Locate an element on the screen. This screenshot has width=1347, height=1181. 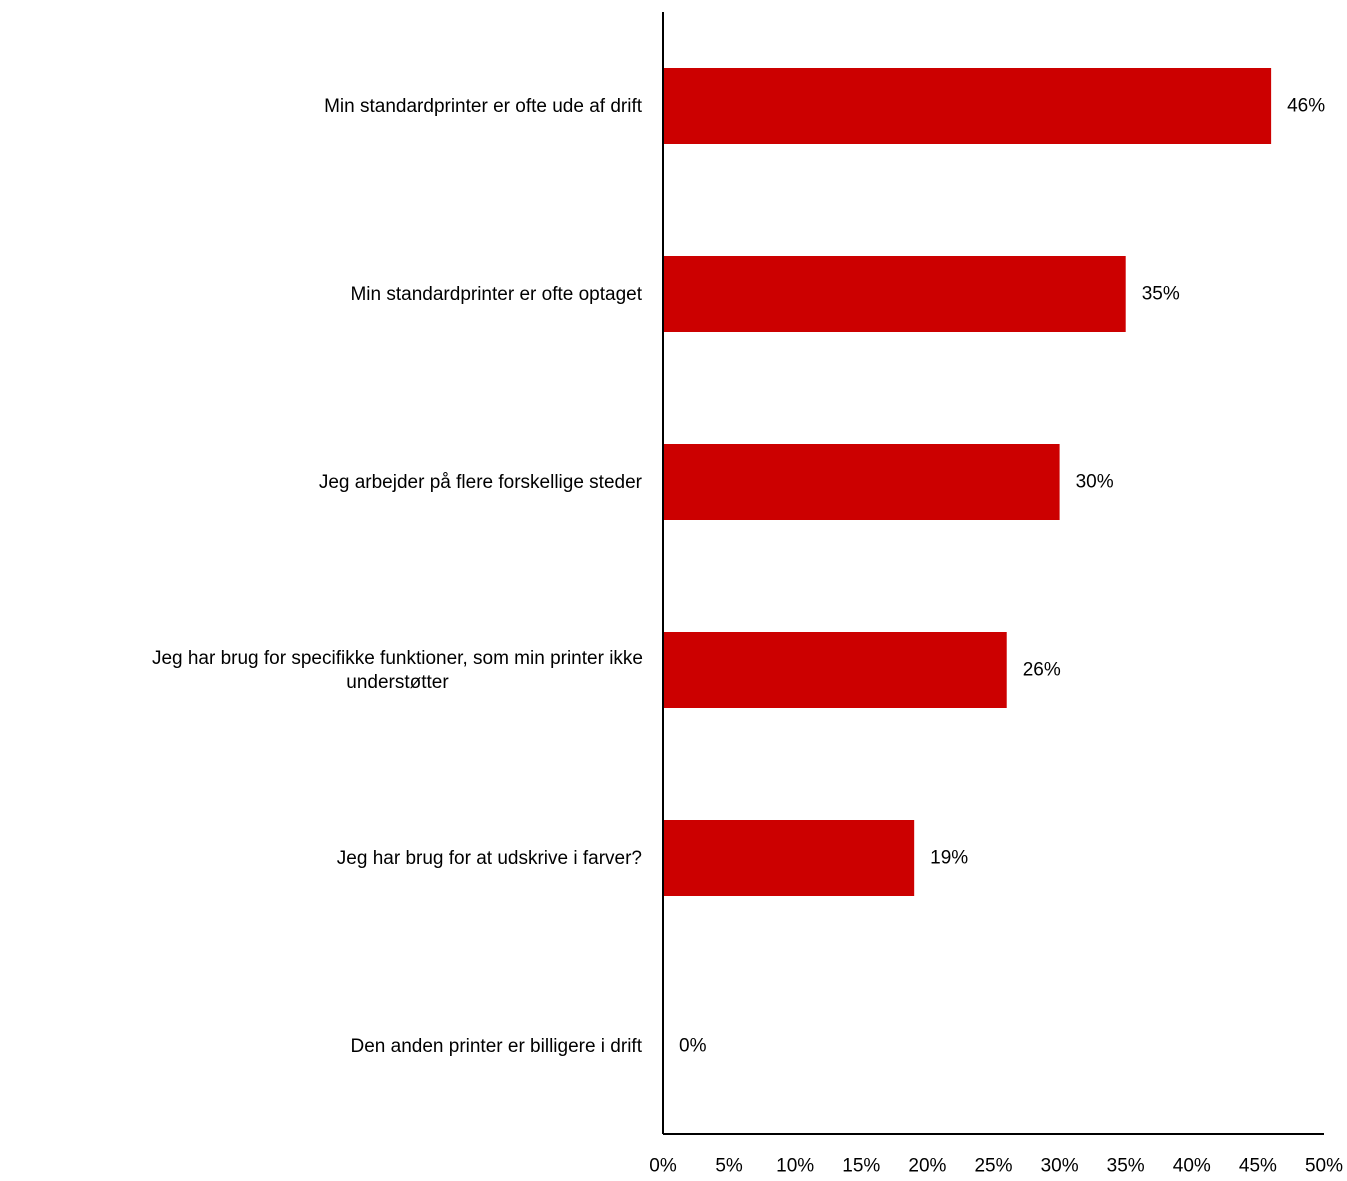
data-label: 19% is located at coordinates (949, 858).